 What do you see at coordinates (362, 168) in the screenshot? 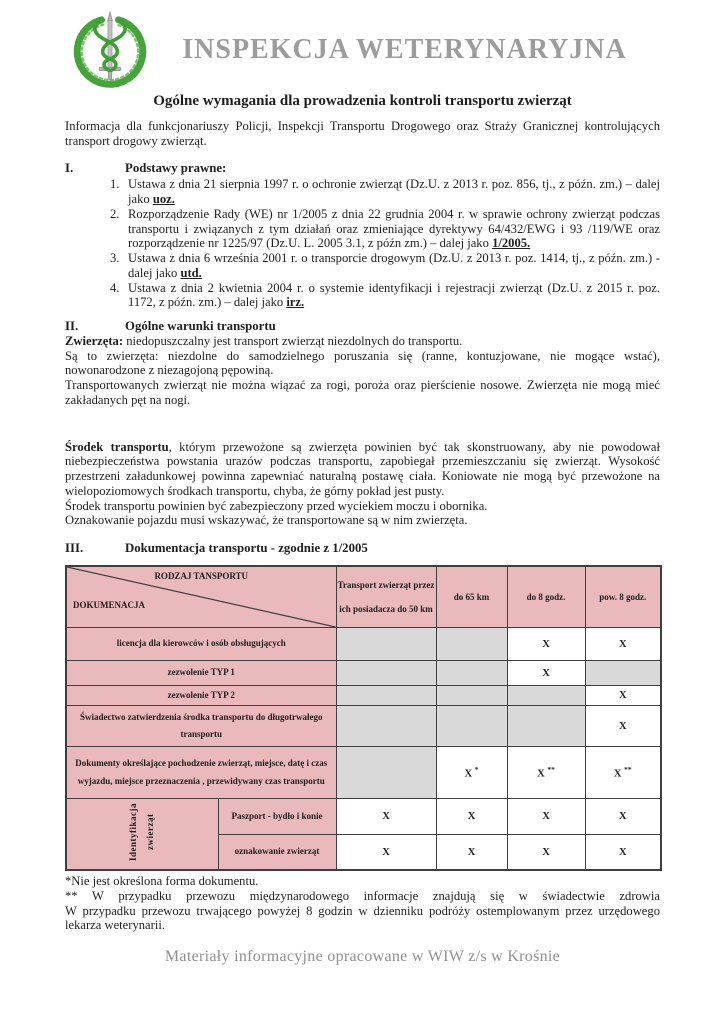
I see `section-i-heading: I. Podstawy prawne:` at bounding box center [362, 168].